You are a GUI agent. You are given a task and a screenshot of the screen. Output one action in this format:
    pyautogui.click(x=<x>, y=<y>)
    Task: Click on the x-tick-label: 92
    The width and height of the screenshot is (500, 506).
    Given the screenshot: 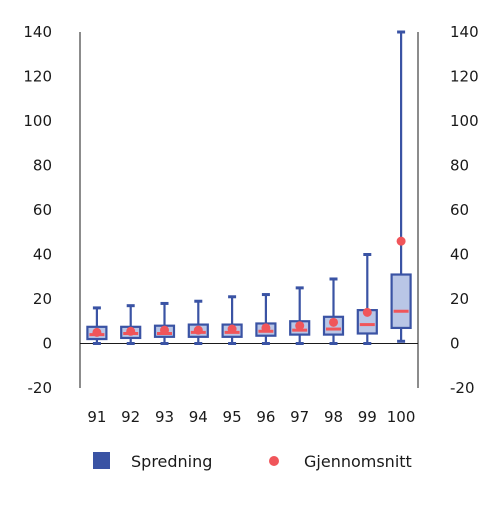 What is the action you would take?
    pyautogui.click(x=130, y=417)
    